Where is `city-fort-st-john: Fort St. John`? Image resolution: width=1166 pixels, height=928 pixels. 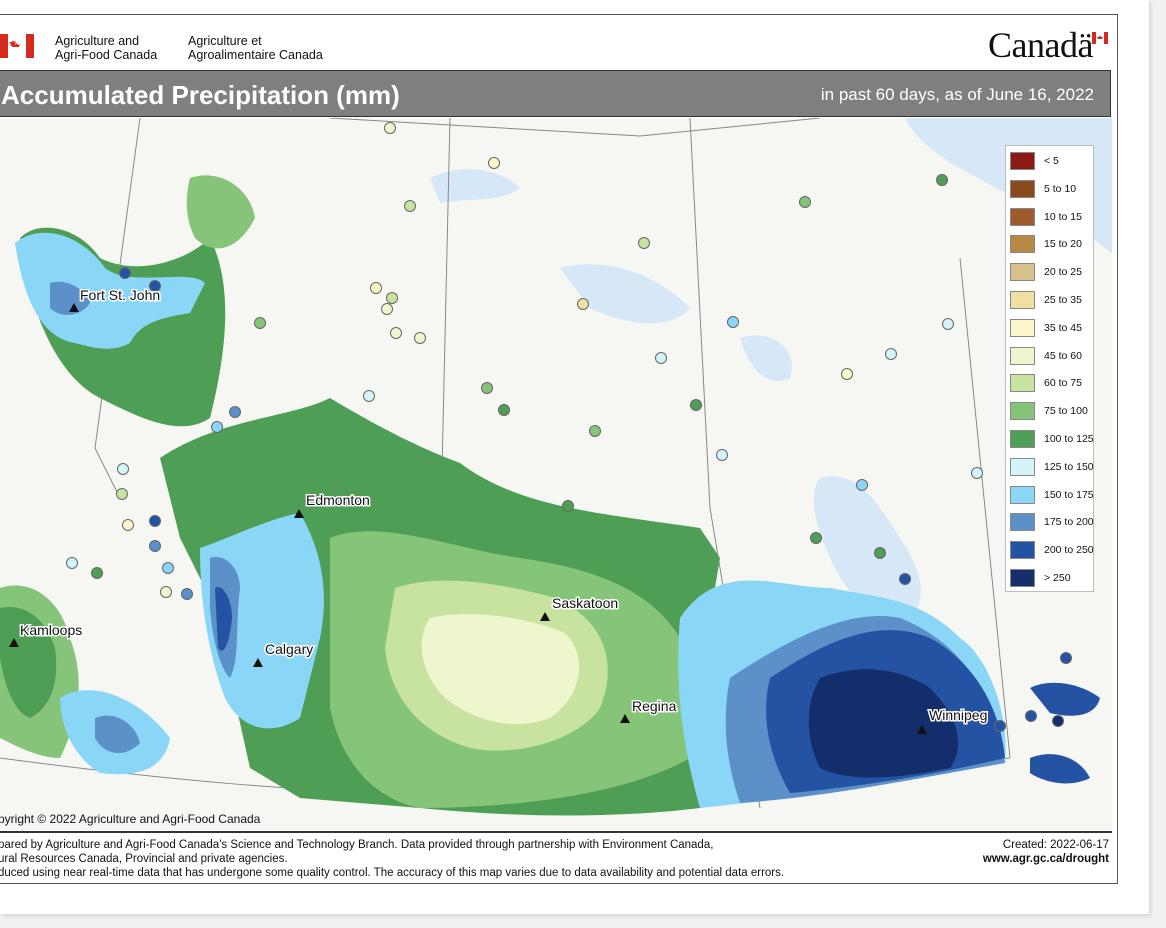 city-fort-st-john: Fort St. John is located at coordinates (115, 299).